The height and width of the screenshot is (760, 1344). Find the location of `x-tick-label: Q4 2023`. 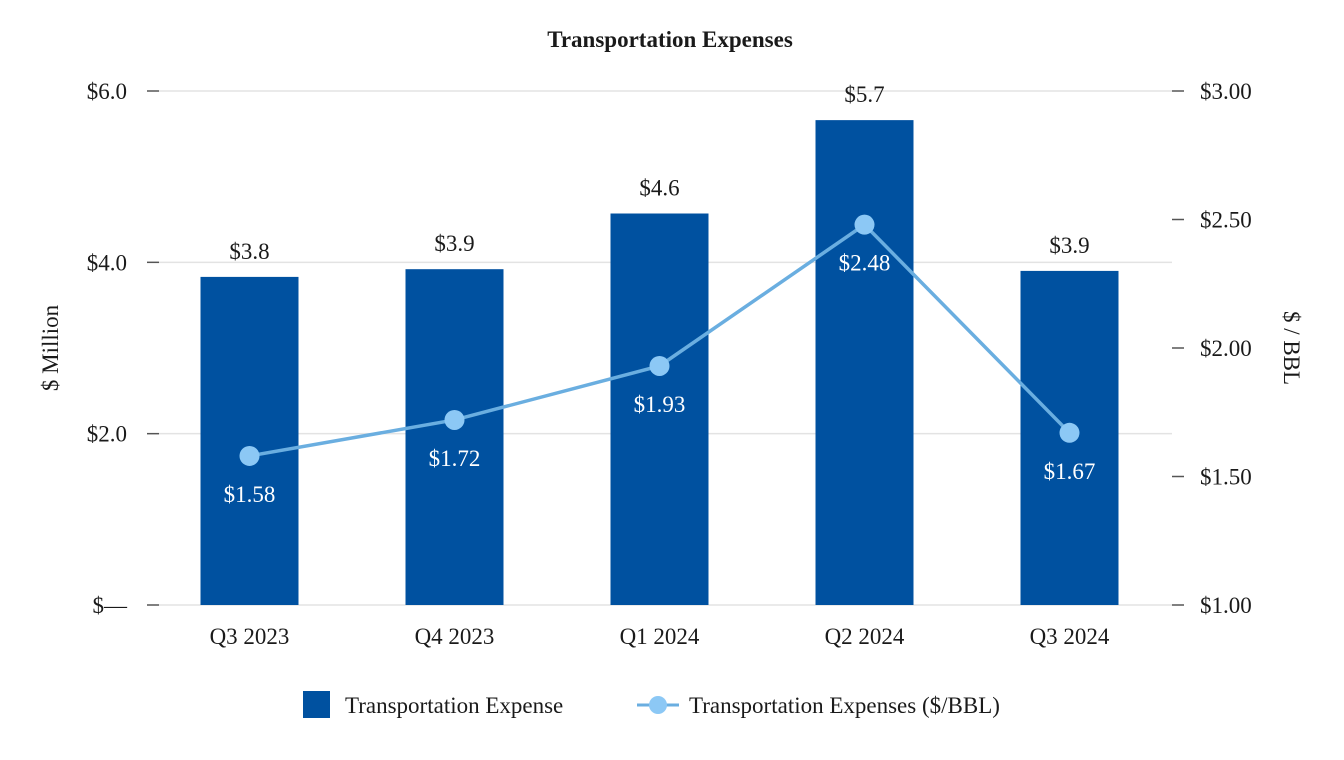

x-tick-label: Q4 2023 is located at coordinates (455, 636).